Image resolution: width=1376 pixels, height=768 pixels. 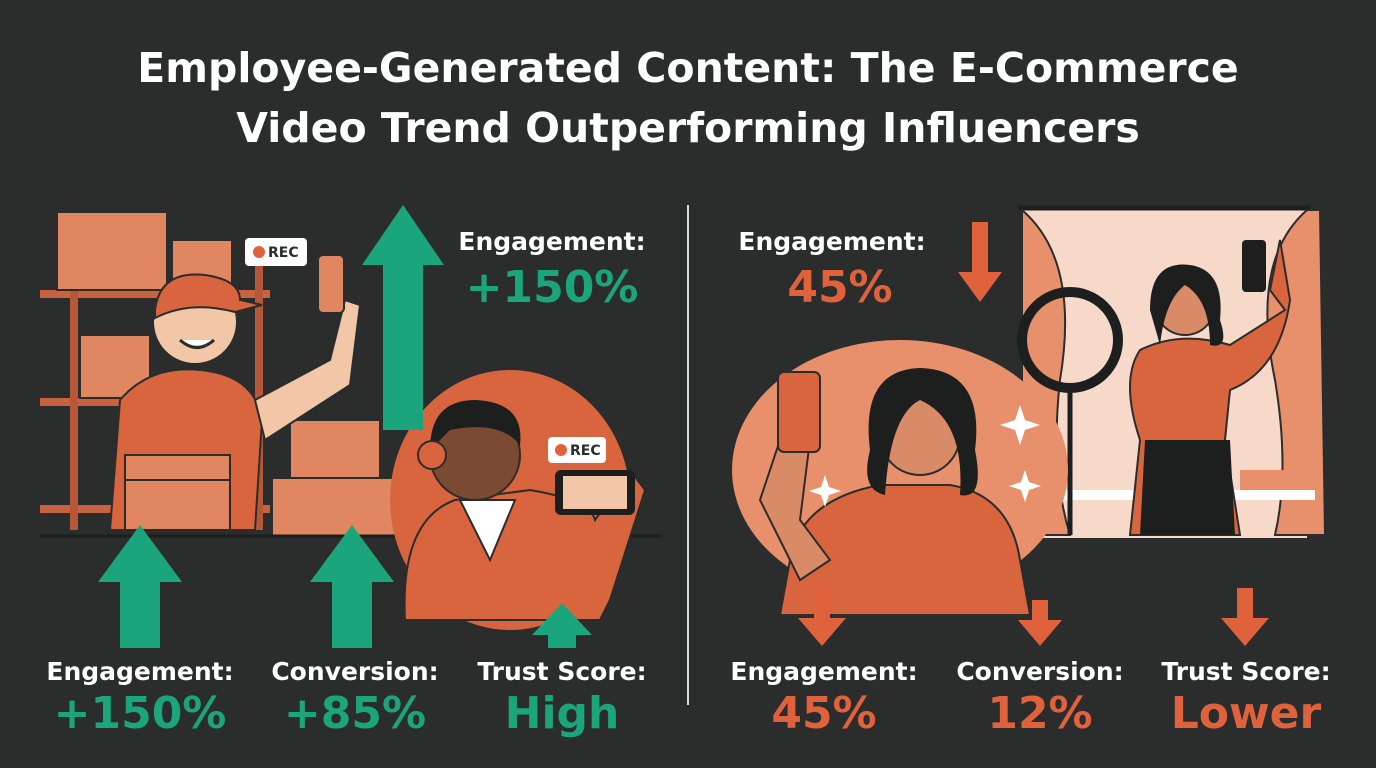 I want to click on stat-value: +85%, so click(x=355, y=713).